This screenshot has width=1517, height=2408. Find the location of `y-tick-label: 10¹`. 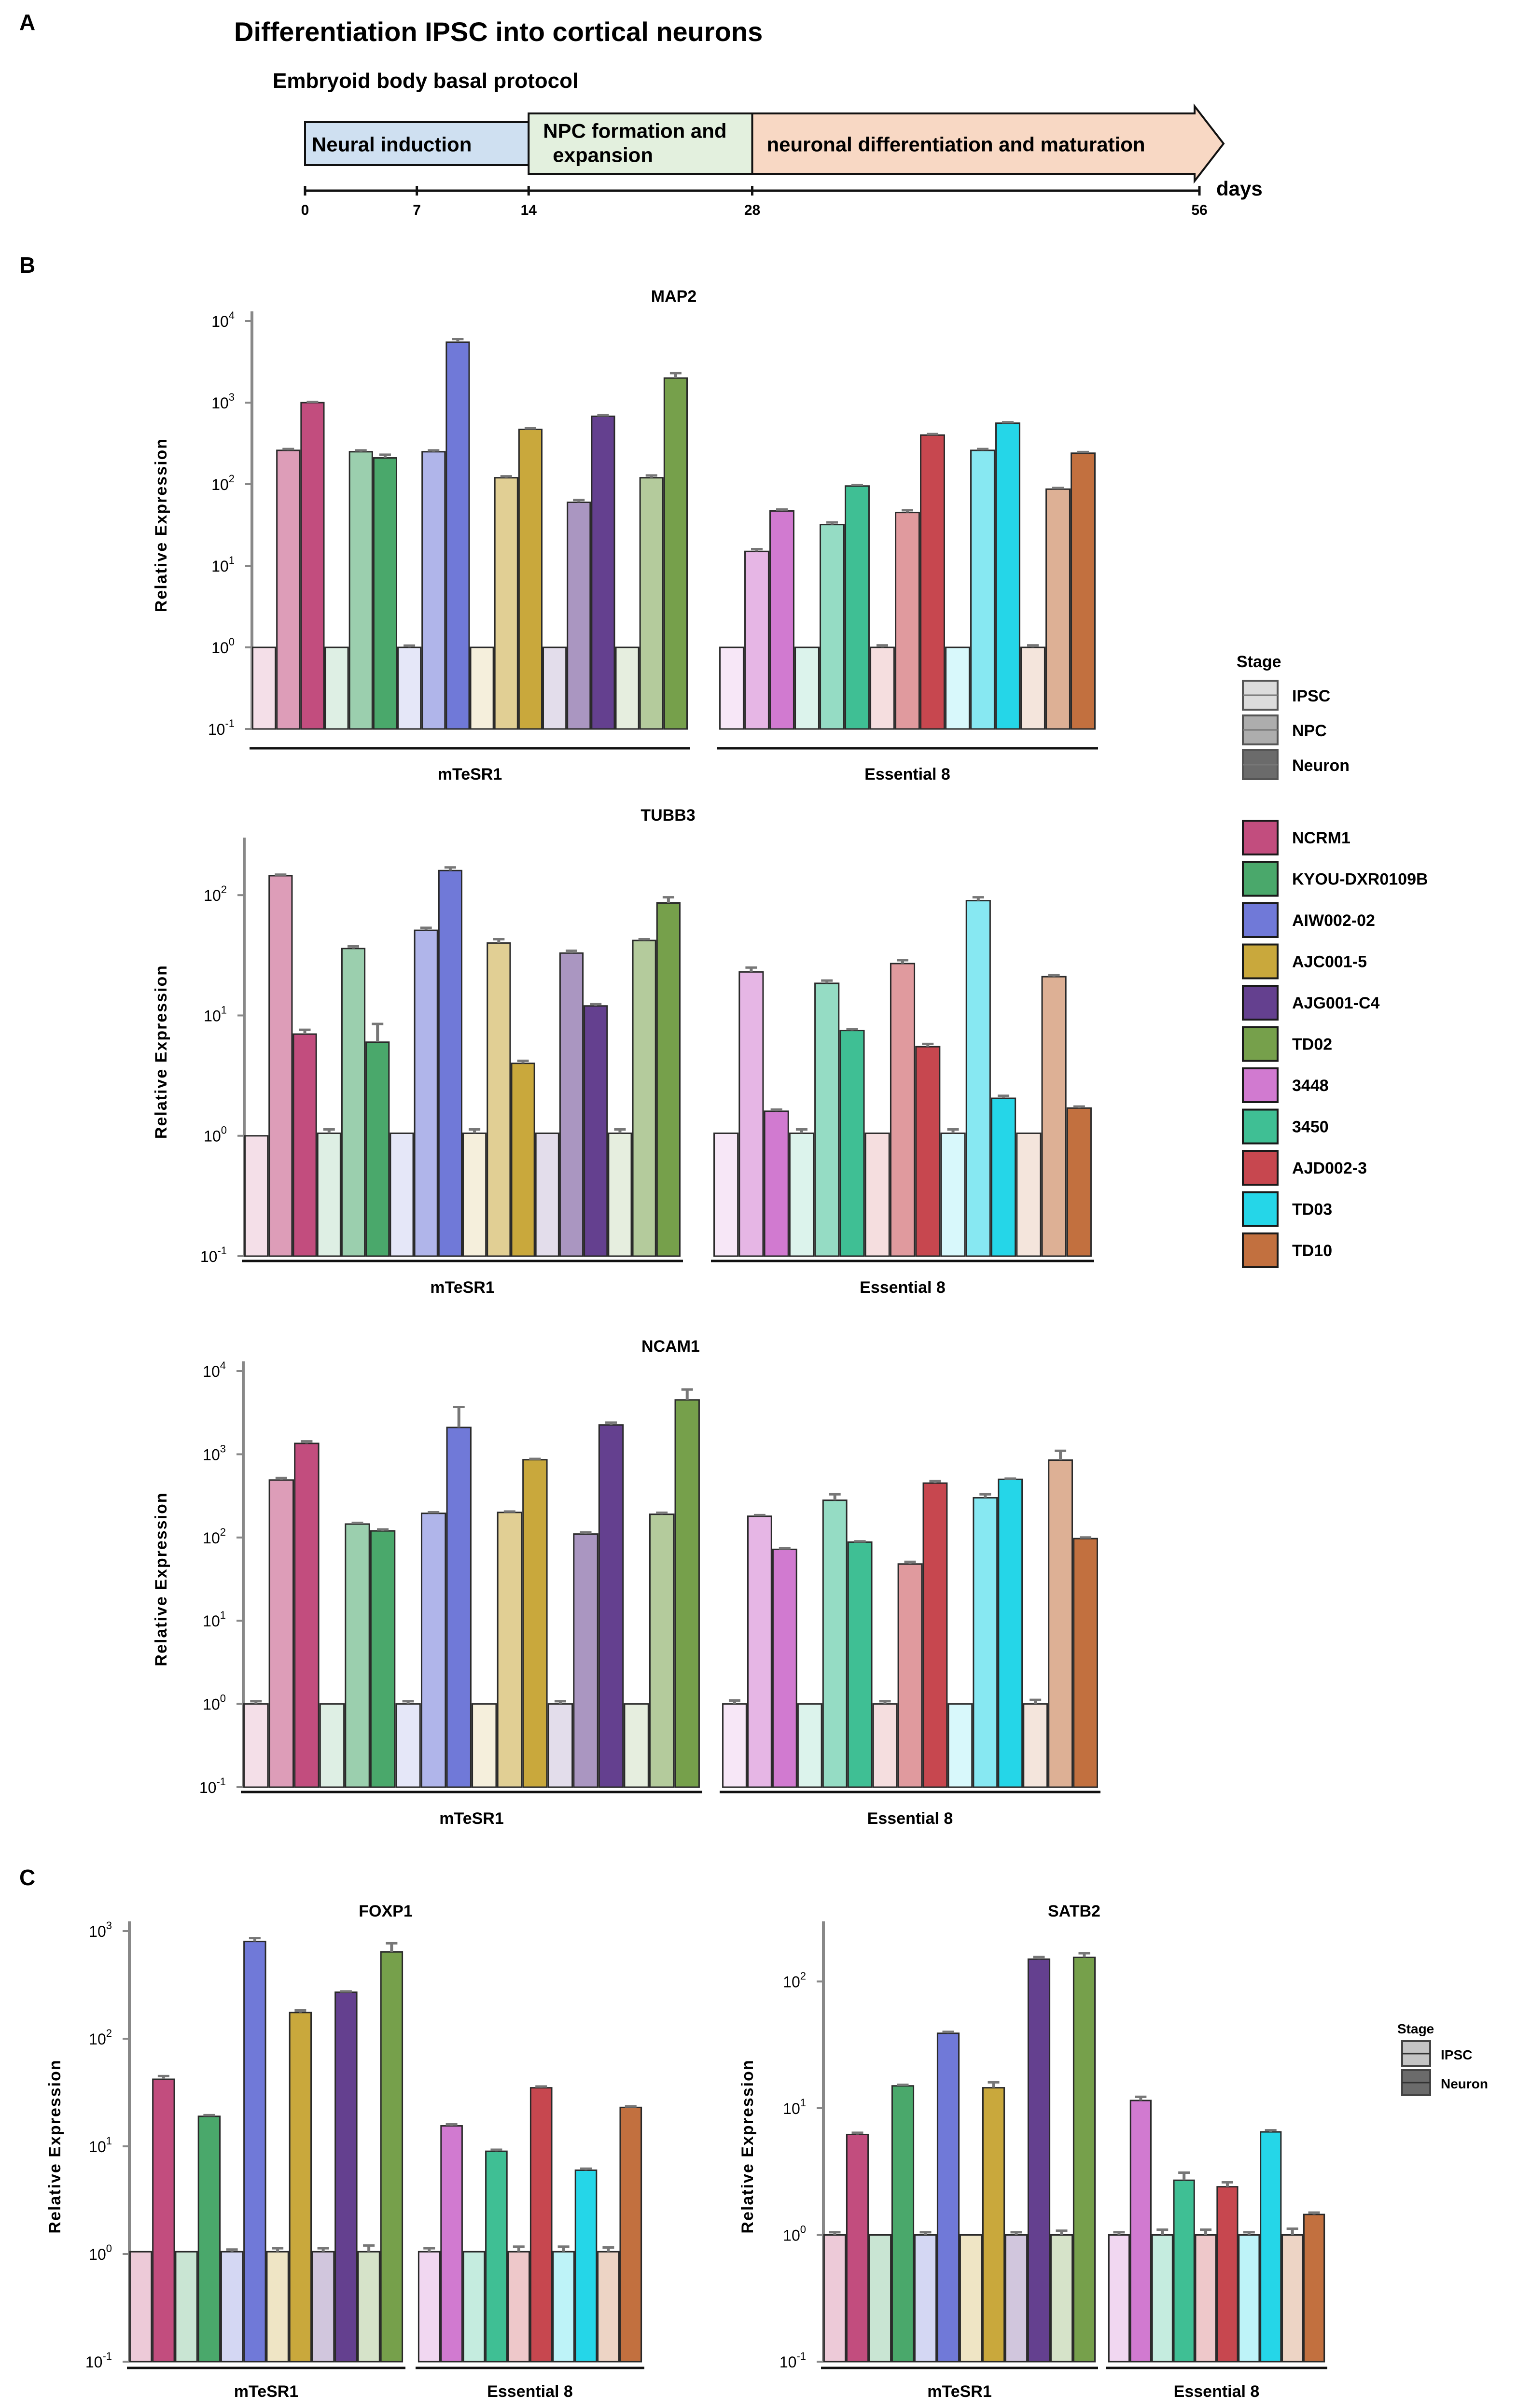

y-tick-label: 10¹ is located at coordinates (216, 1014).